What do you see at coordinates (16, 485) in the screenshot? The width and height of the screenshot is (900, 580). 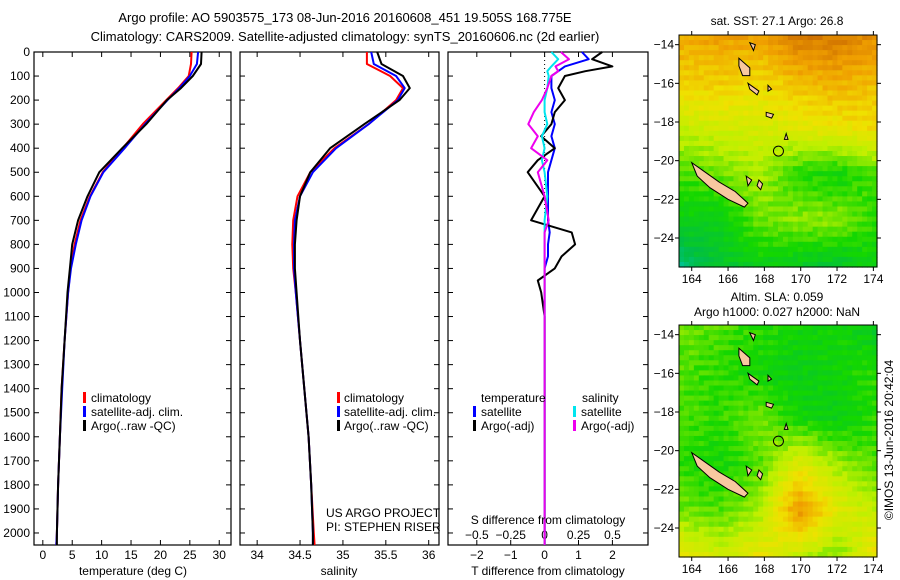 I see `y-tick-label: 1800` at bounding box center [16, 485].